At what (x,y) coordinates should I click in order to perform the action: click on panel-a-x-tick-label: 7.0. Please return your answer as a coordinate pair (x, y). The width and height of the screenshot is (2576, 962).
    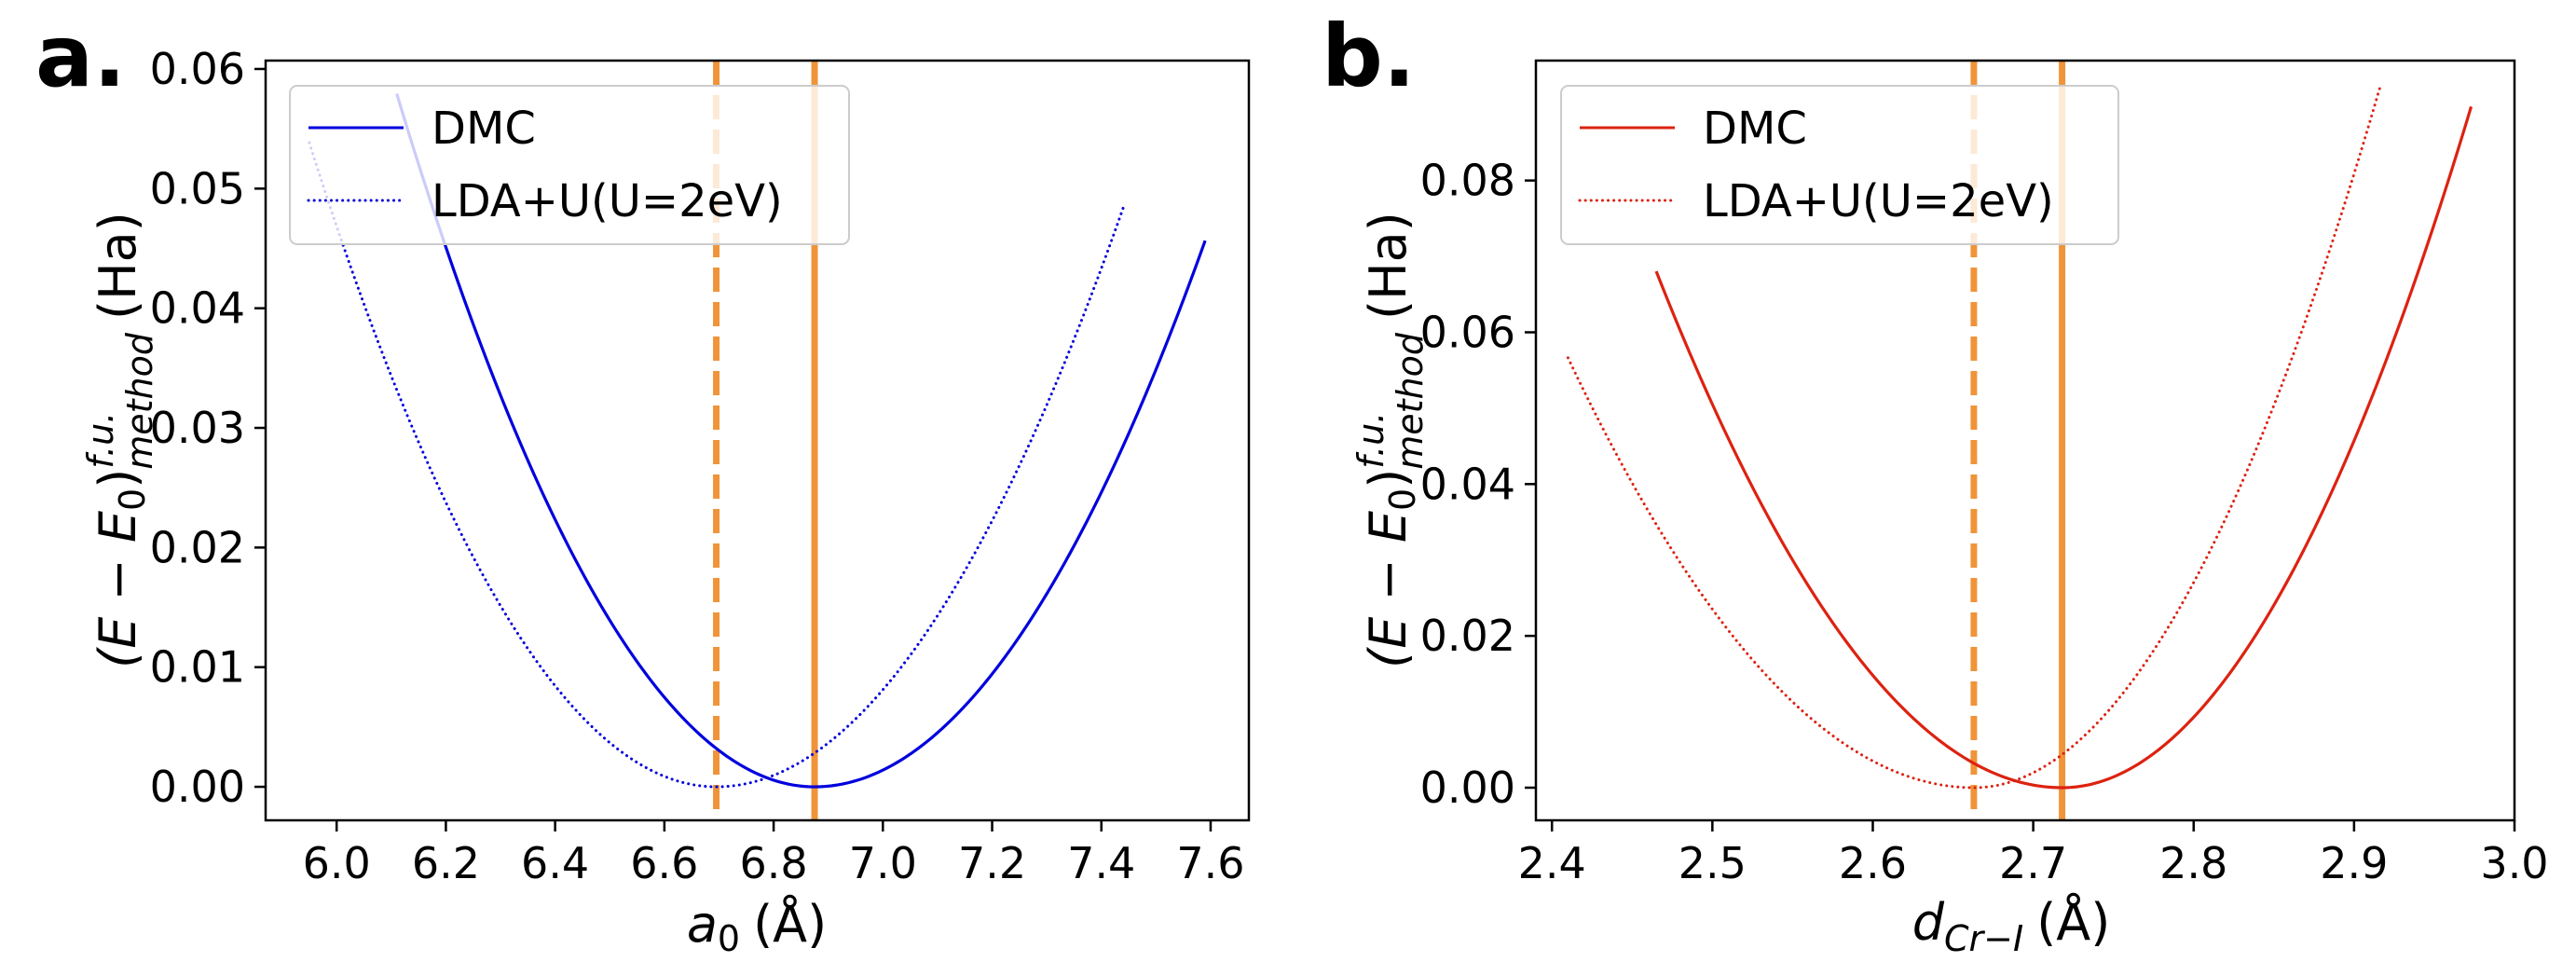
    Looking at the image, I should click on (883, 863).